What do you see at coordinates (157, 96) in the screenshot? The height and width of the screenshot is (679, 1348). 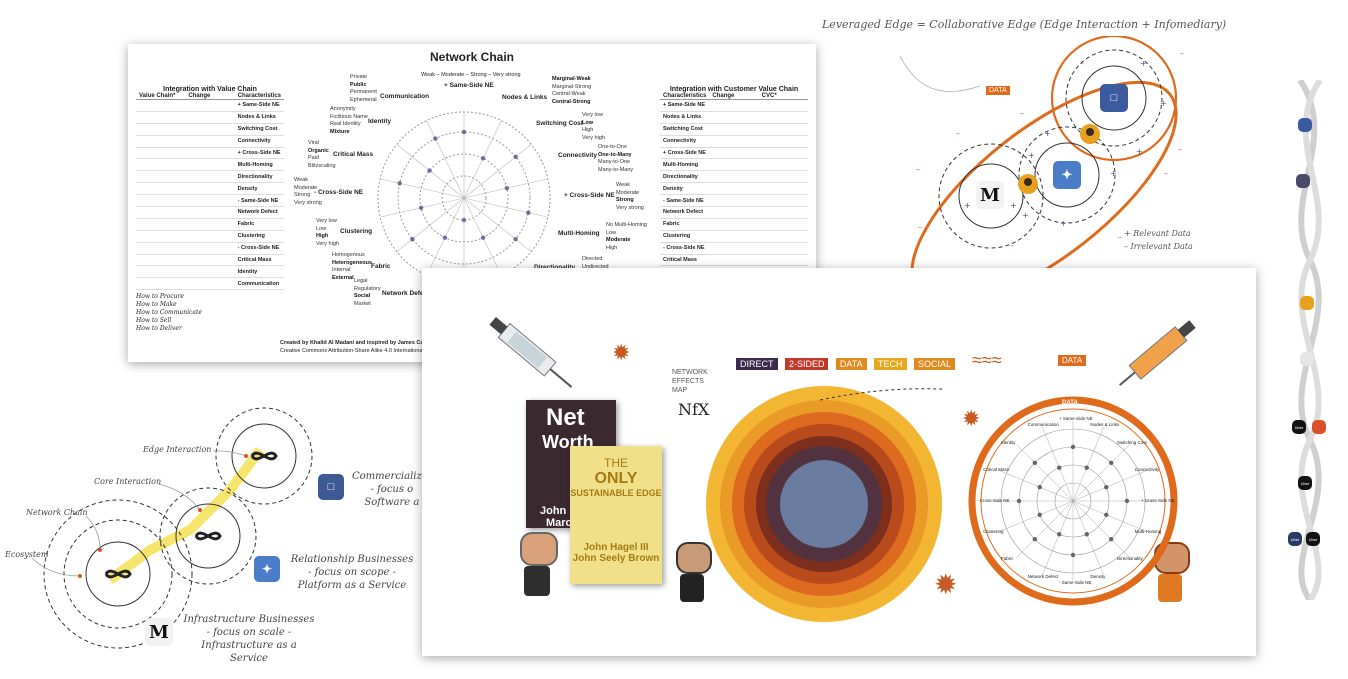 I see `col-value-chain: Value Chain*` at bounding box center [157, 96].